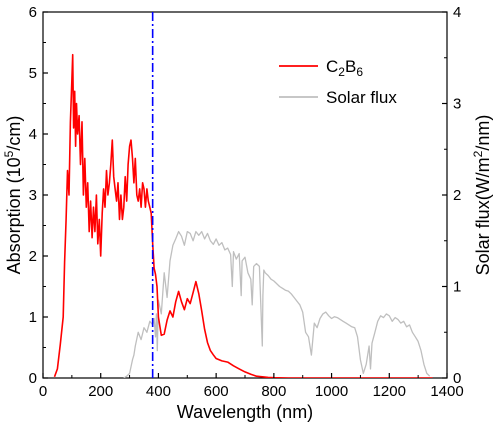 This screenshot has height=430, width=498. What do you see at coordinates (344, 68) in the screenshot?
I see `legend-label-c2b6: C2B6` at bounding box center [344, 68].